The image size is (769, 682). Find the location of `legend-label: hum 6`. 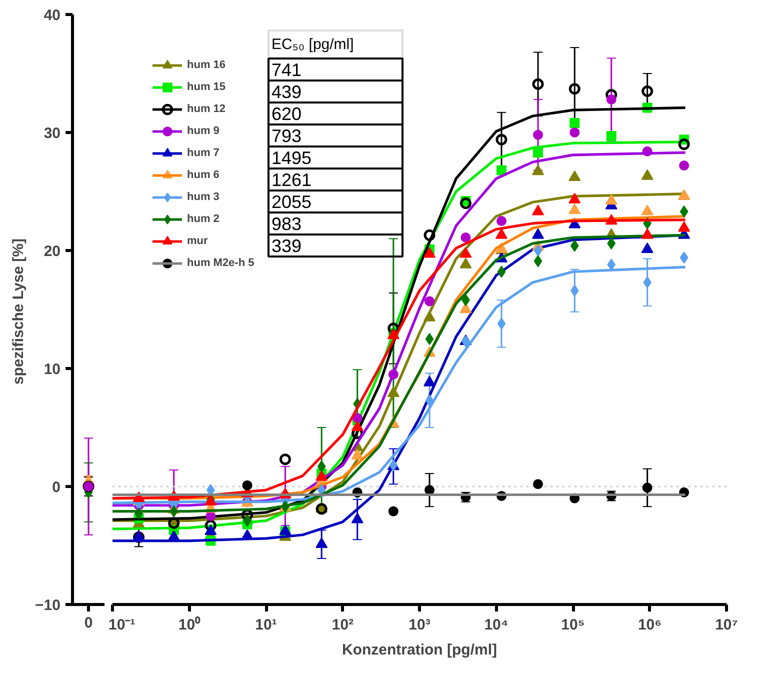

legend-label: hum 6 is located at coordinates (203, 175).